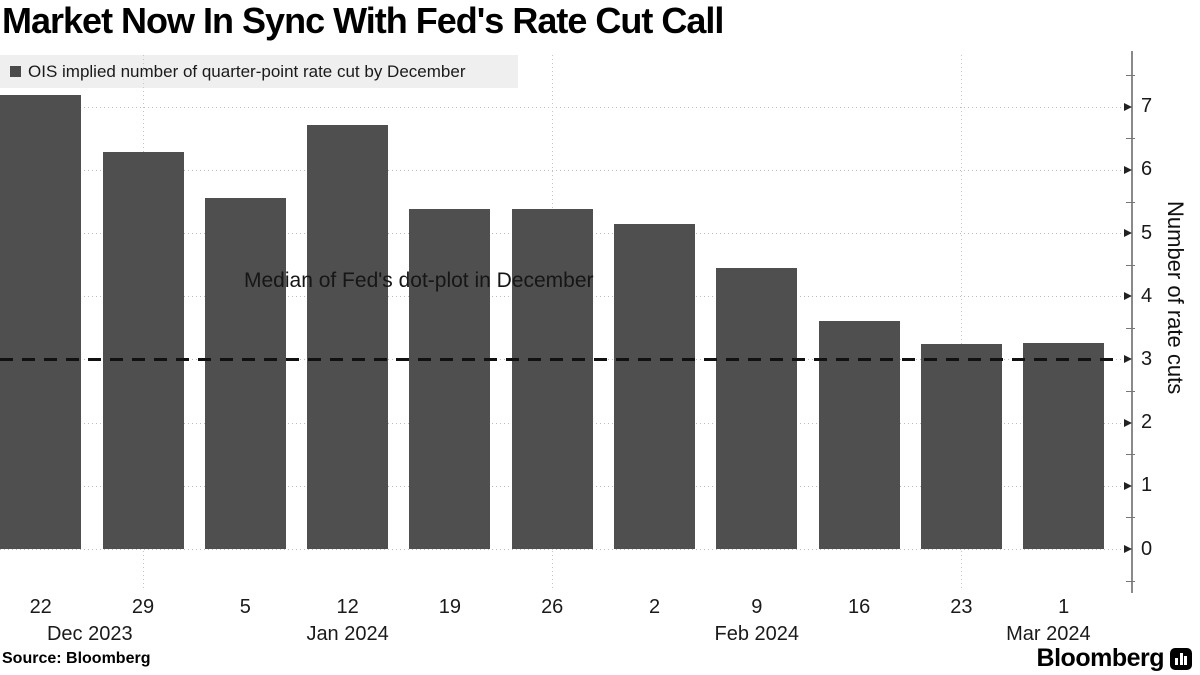  Describe the element at coordinates (1147, 422) in the screenshot. I see `y-tick-label: 2` at that location.